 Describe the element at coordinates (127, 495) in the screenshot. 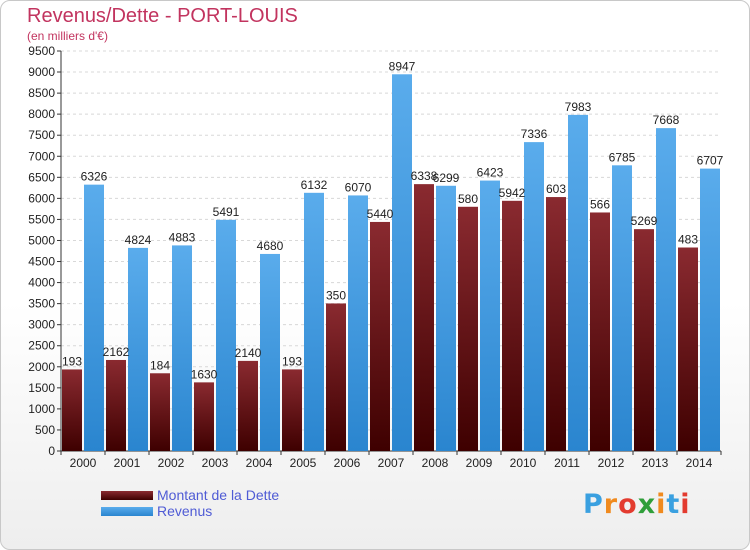

I see `legend-swatch-dette` at that location.